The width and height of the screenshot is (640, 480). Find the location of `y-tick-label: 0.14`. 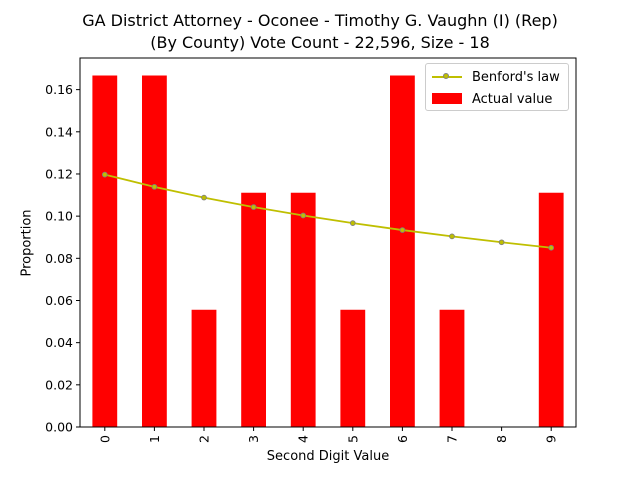

y-tick-label: 0.14 is located at coordinates (59, 131).